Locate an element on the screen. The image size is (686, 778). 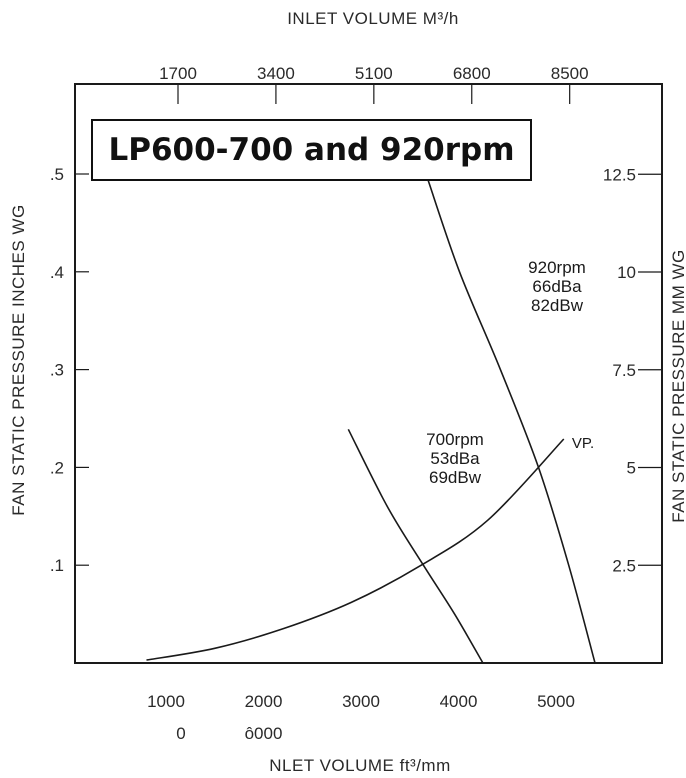
left-tick-label: .5 is located at coordinates (57, 174).